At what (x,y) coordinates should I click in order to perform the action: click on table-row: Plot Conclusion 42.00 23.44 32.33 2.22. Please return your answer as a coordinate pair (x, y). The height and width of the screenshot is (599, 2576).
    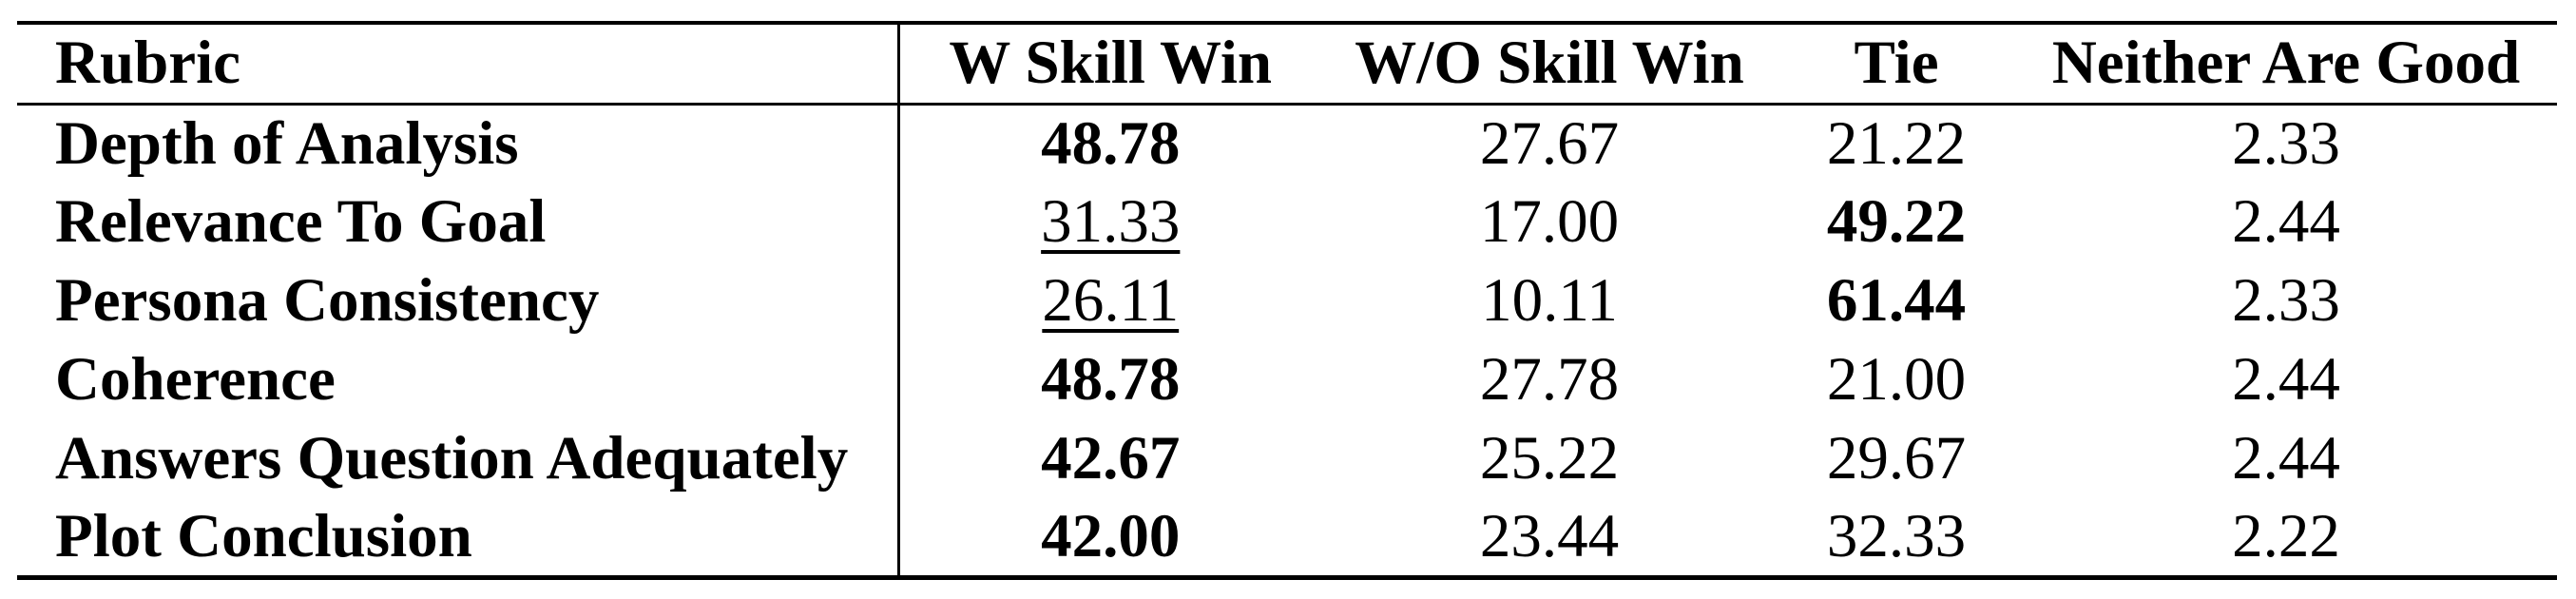
    Looking at the image, I should click on (1287, 537).